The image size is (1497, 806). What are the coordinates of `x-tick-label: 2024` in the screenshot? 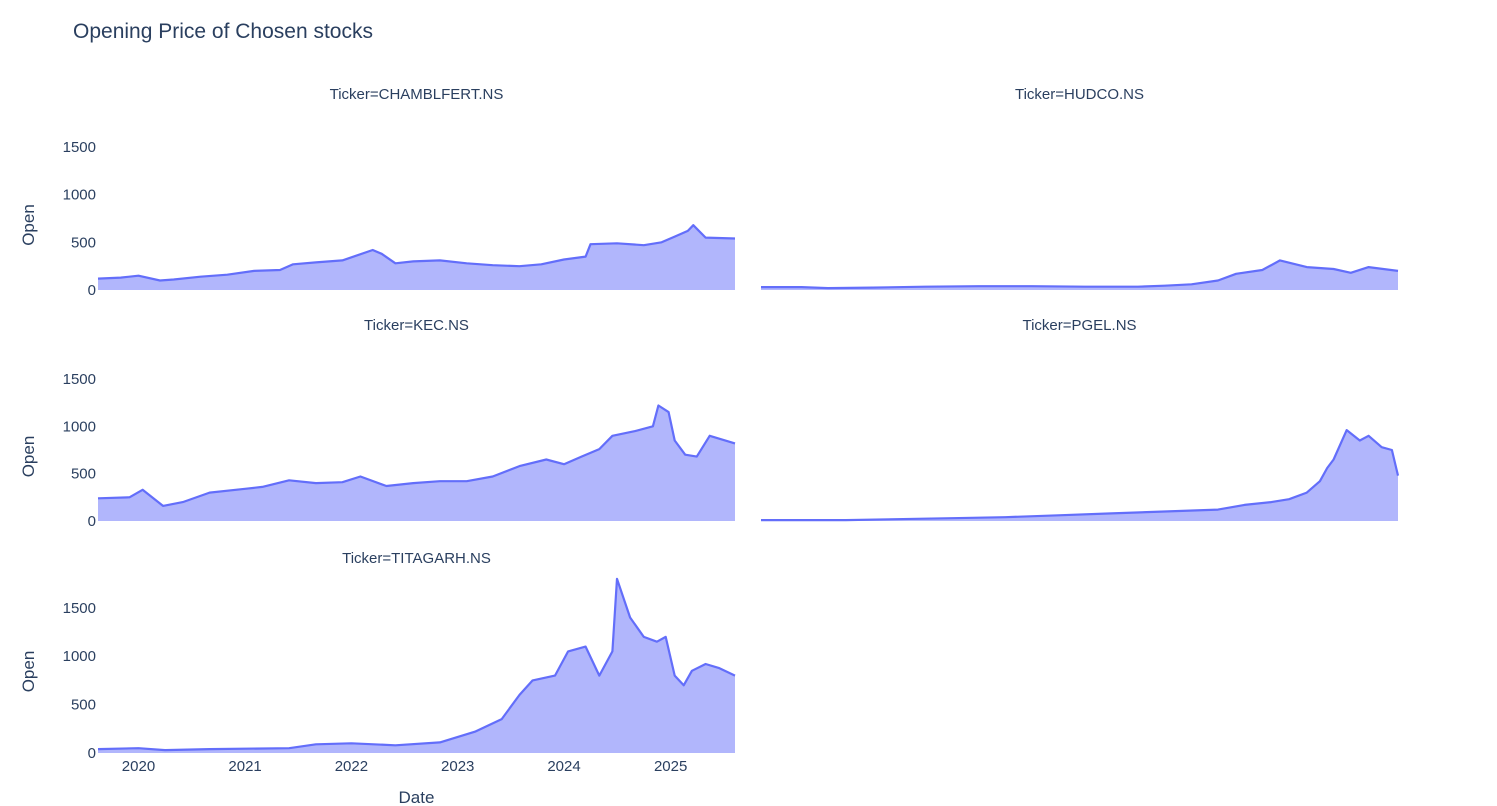 It's located at (563, 766).